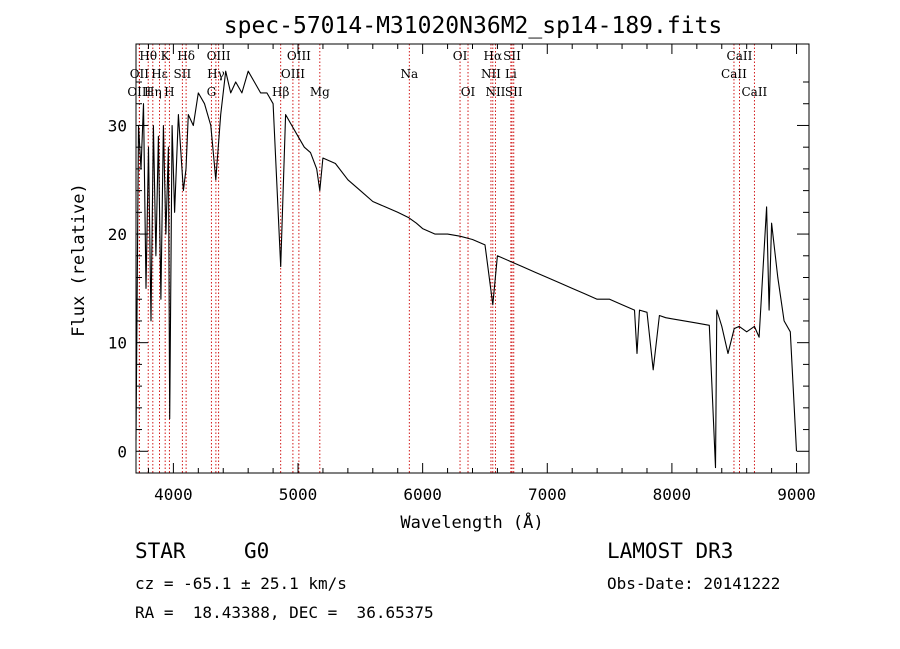 Image resolution: width=900 pixels, height=649 pixels. I want to click on line-label: Hδ, so click(186, 56).